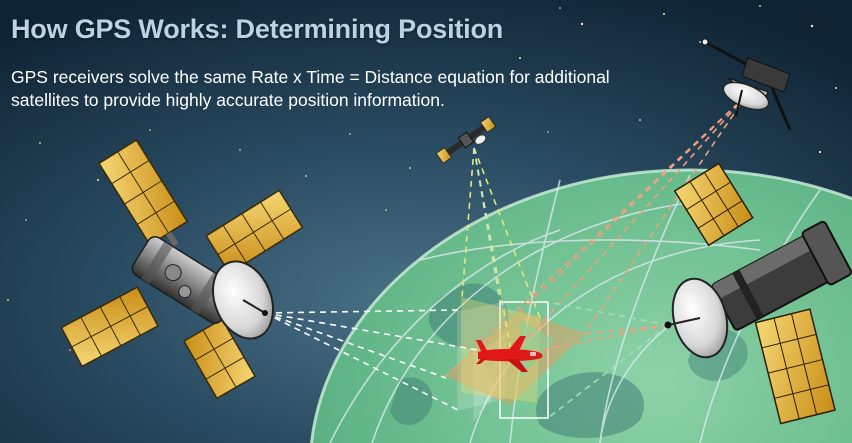 Image resolution: width=852 pixels, height=443 pixels. What do you see at coordinates (466, 140) in the screenshot?
I see `satellite-top-center` at bounding box center [466, 140].